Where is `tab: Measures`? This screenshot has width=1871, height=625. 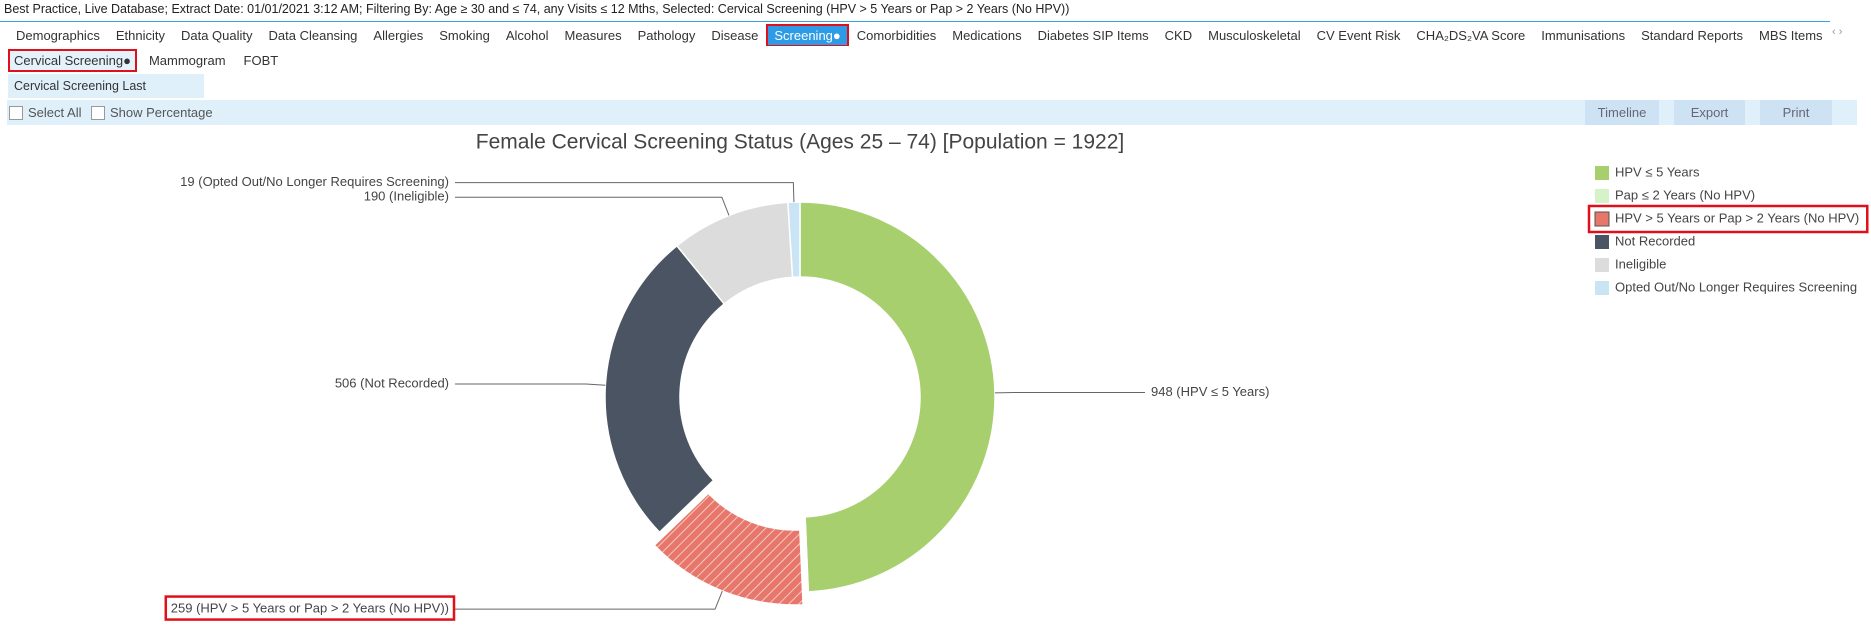
tab: Measures is located at coordinates (593, 35).